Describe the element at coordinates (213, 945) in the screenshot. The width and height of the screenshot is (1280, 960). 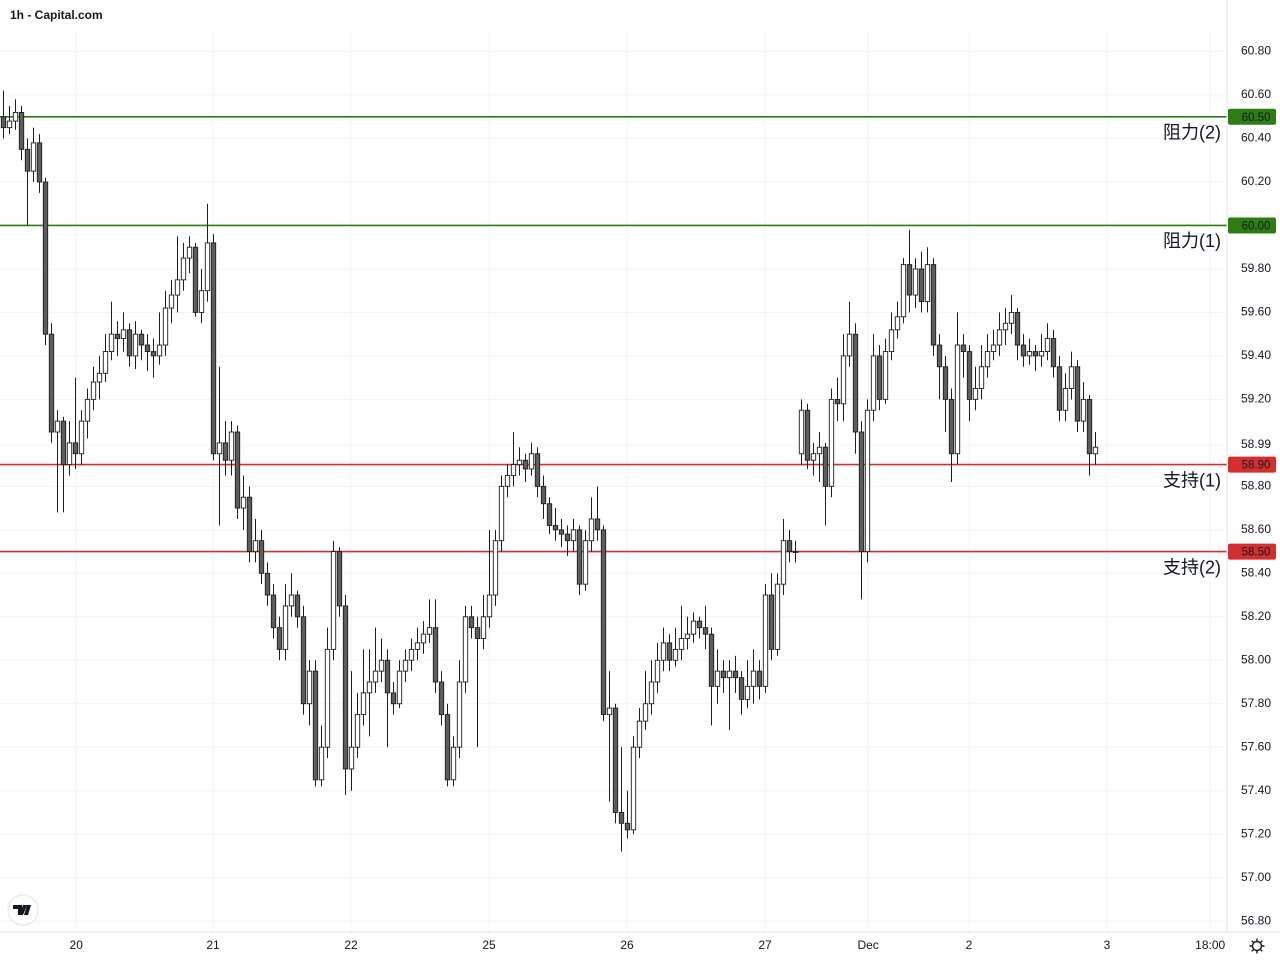
I see `x-tick-label: 21` at that location.